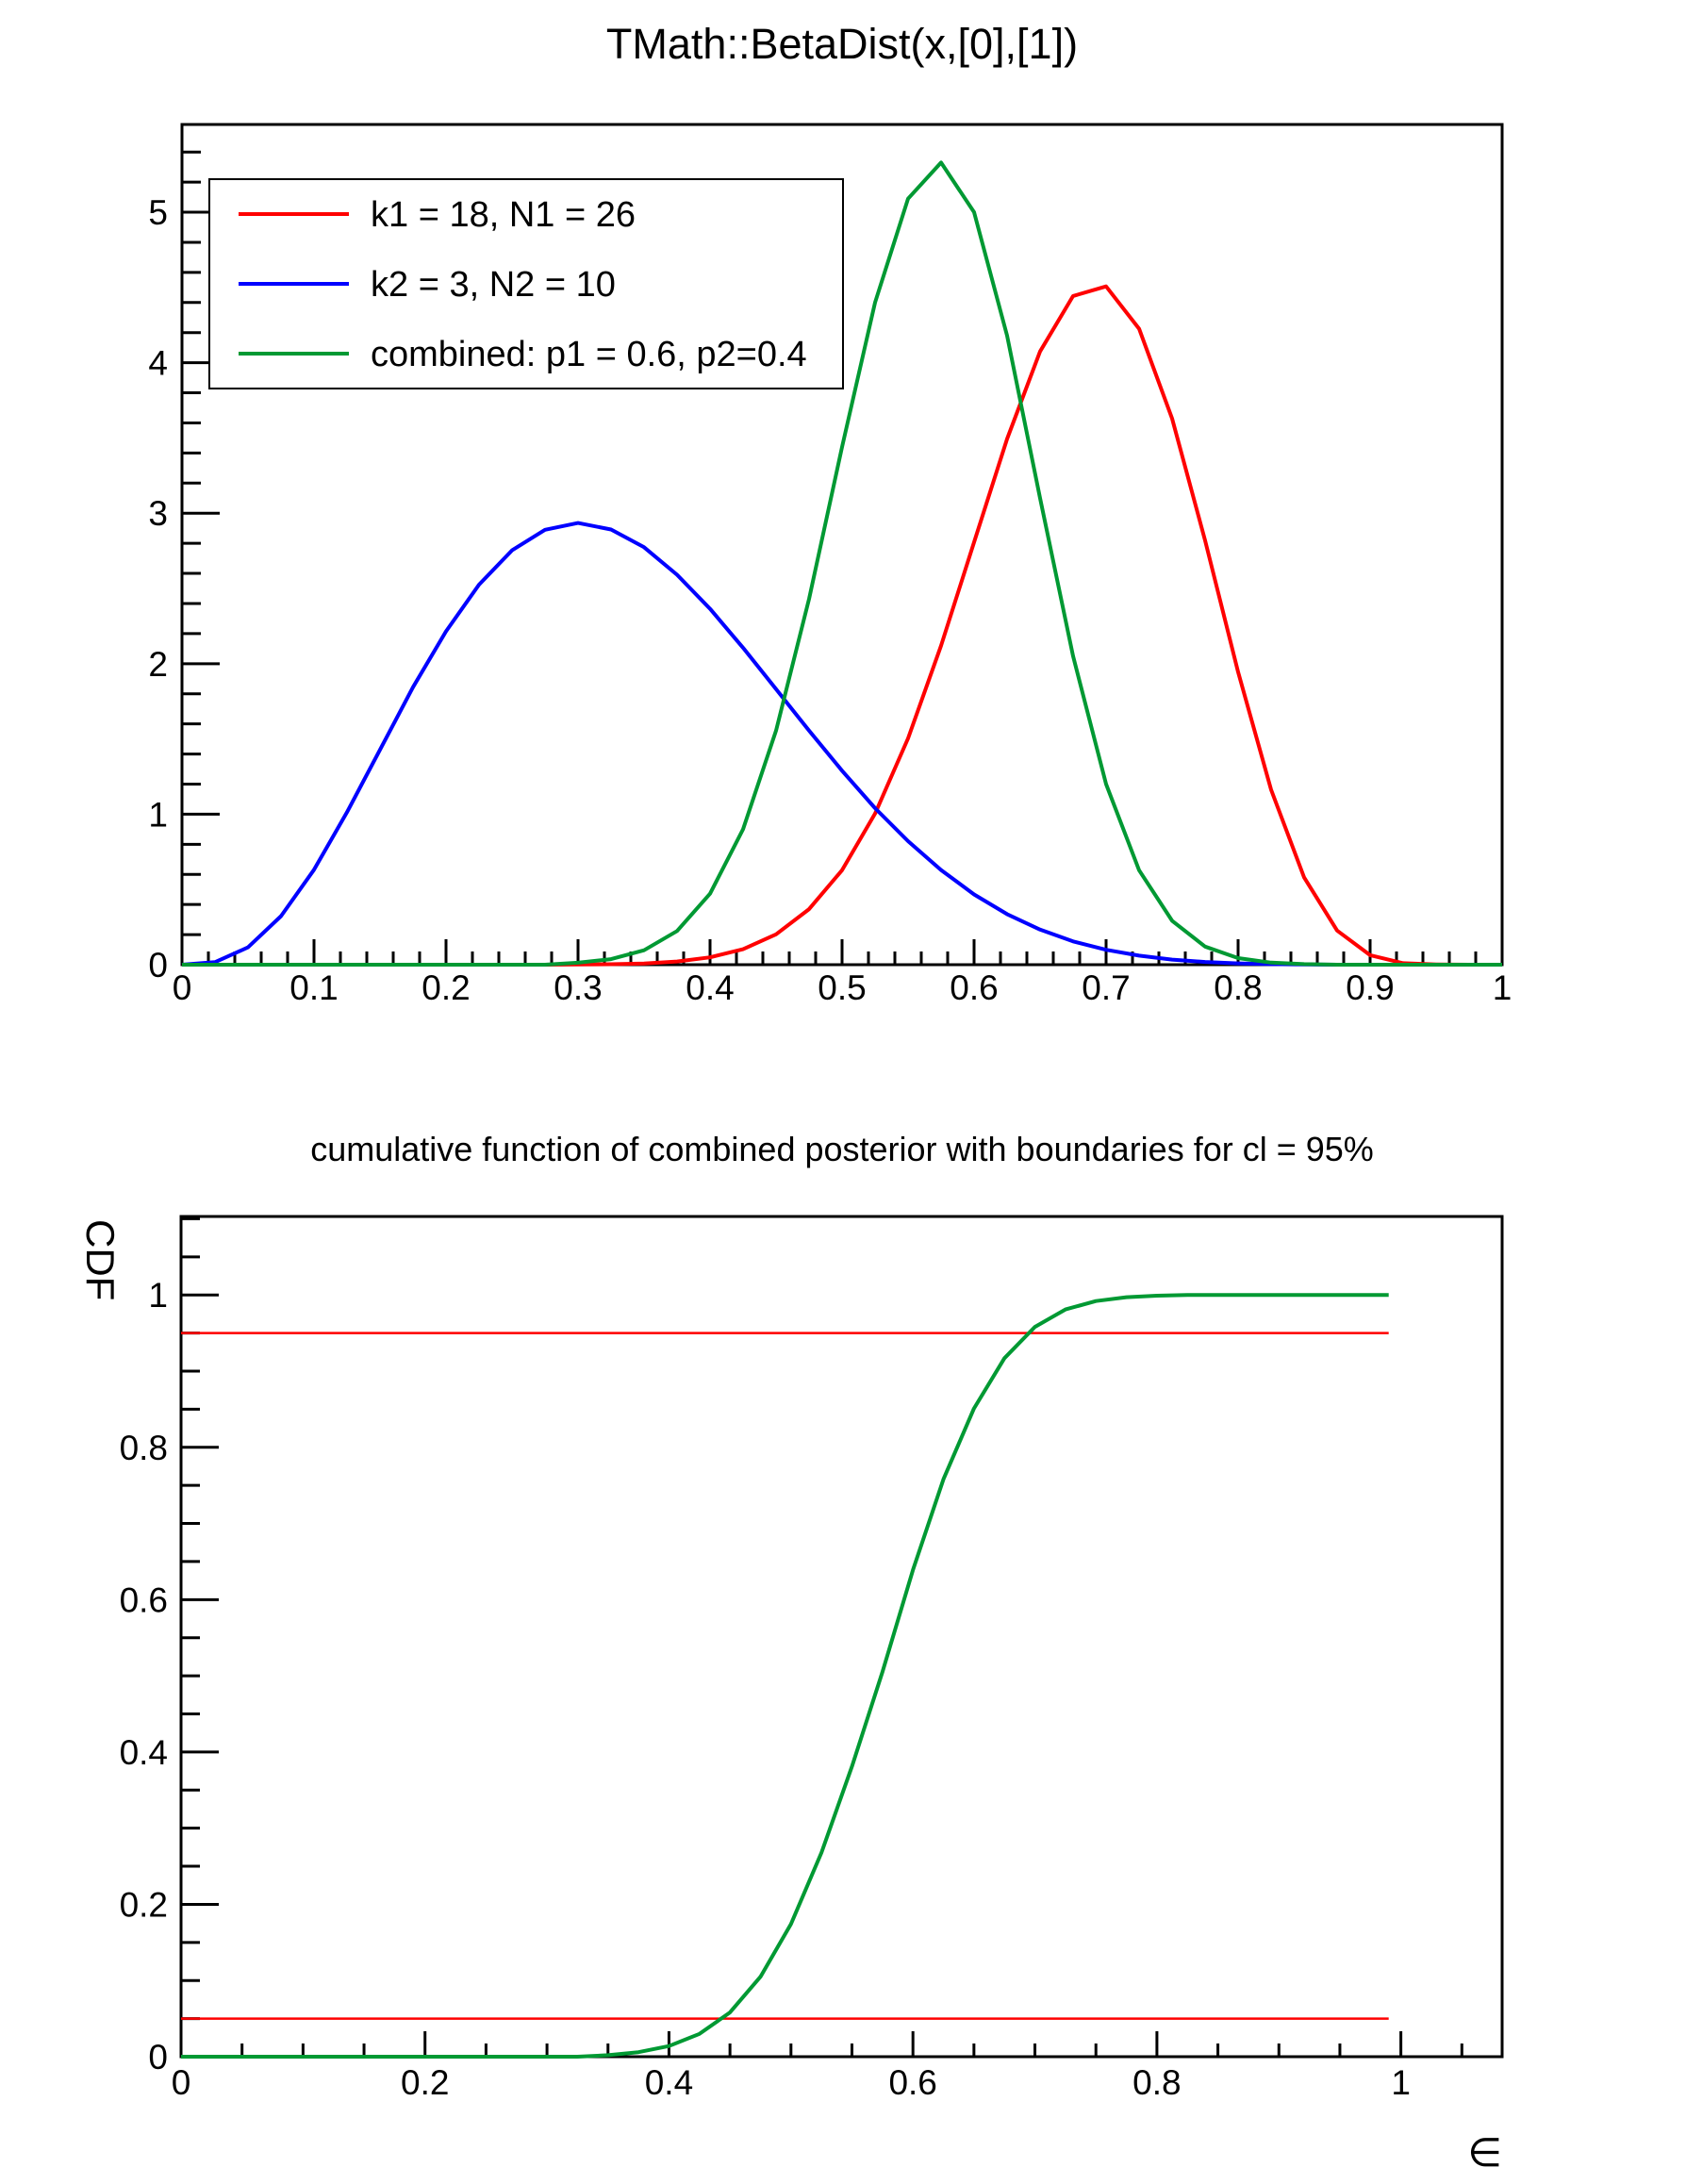  I want to click on y-tick-label: 5, so click(158, 212).